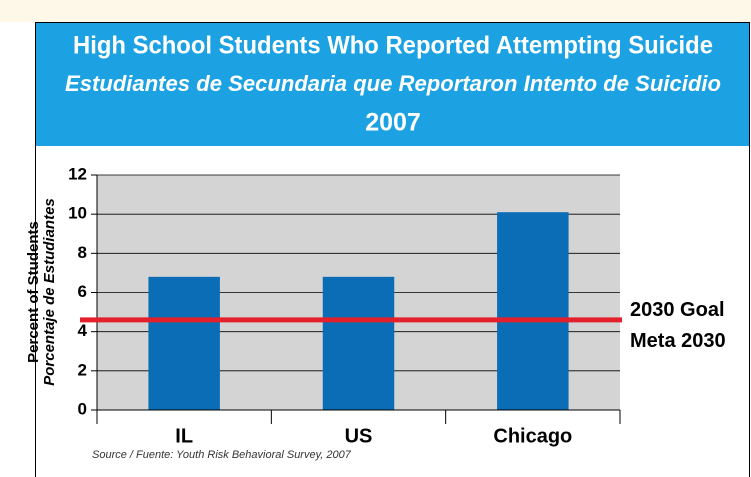  I want to click on y-tick-label: 0, so click(82, 408).